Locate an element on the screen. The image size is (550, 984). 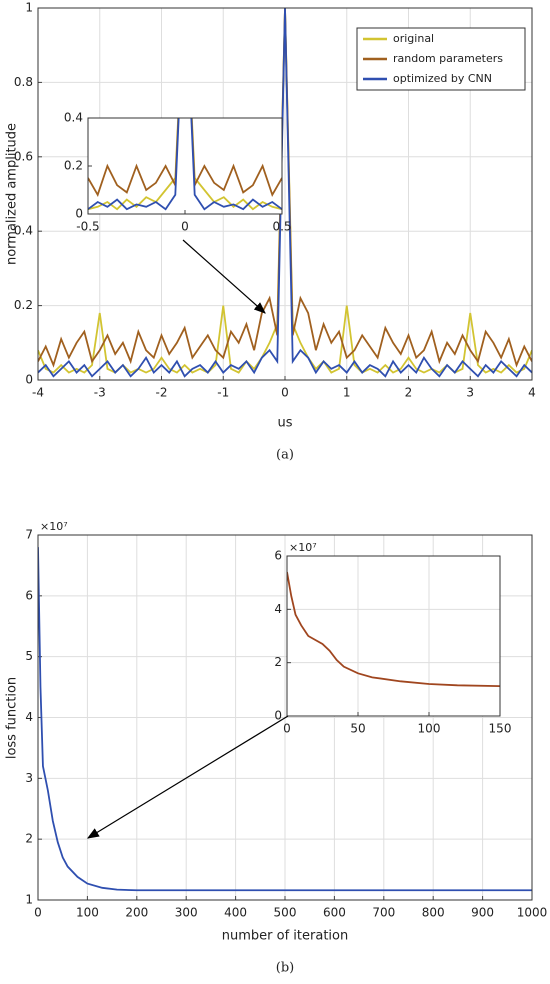
x-tick-label: 800 is located at coordinates (433, 913).